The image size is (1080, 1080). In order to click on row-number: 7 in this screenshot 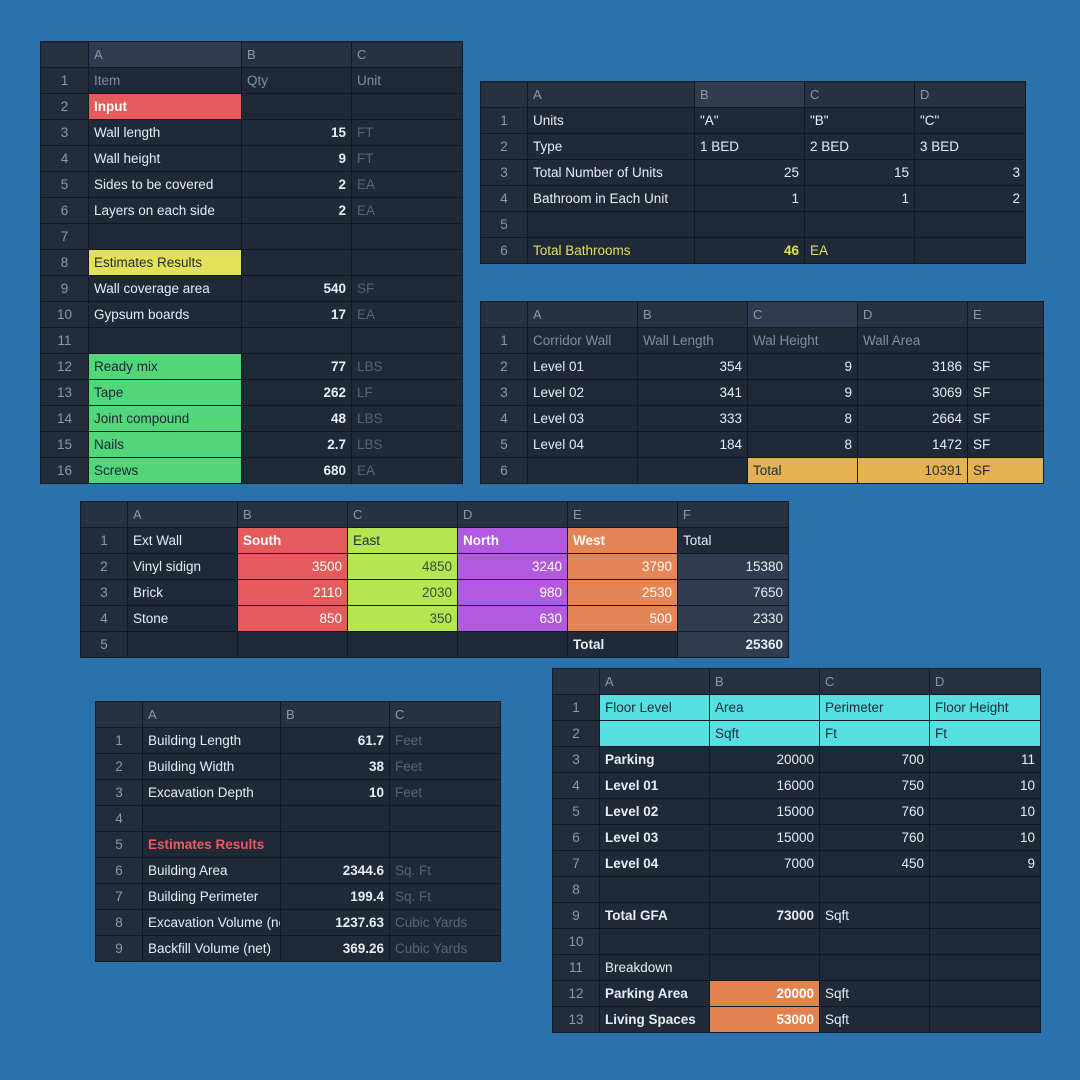, I will do `click(65, 236)`.